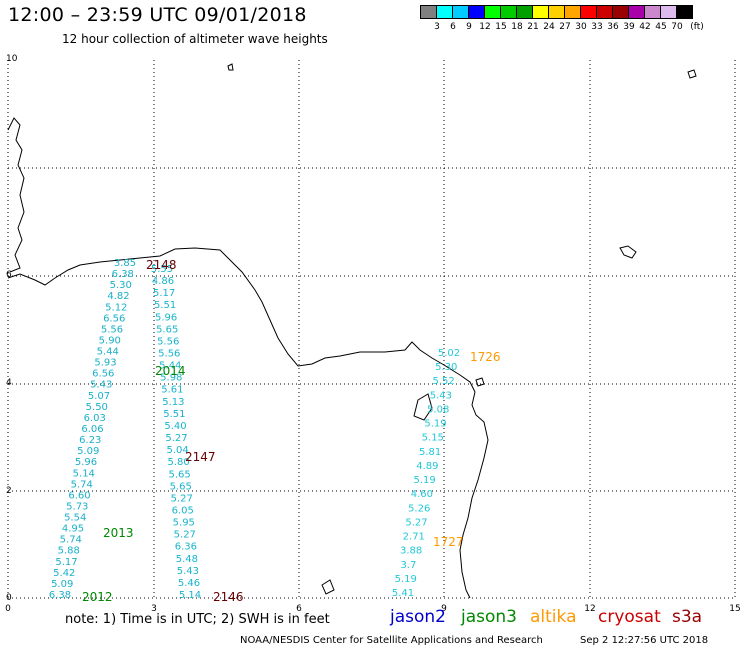 Image resolution: width=740 pixels, height=650 pixels. Describe the element at coordinates (565, 27) in the screenshot. I see `legend-tick-label: 27` at that location.